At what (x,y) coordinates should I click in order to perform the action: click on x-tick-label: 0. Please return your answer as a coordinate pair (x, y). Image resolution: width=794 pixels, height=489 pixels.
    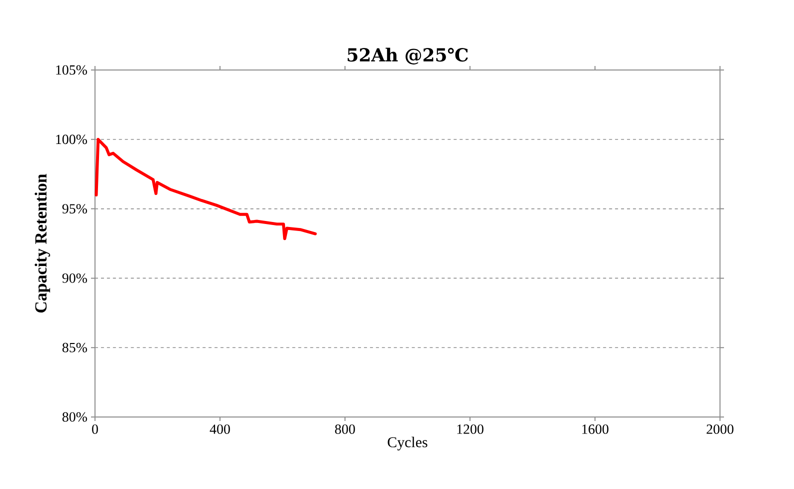
    Looking at the image, I should click on (95, 429).